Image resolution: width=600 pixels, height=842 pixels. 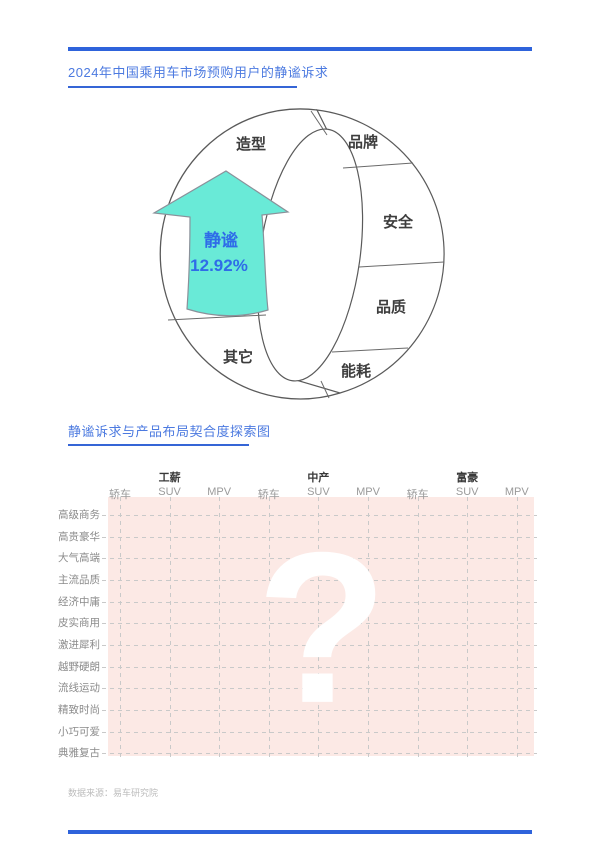 I want to click on quiet-value: 12.92%, so click(x=219, y=265).